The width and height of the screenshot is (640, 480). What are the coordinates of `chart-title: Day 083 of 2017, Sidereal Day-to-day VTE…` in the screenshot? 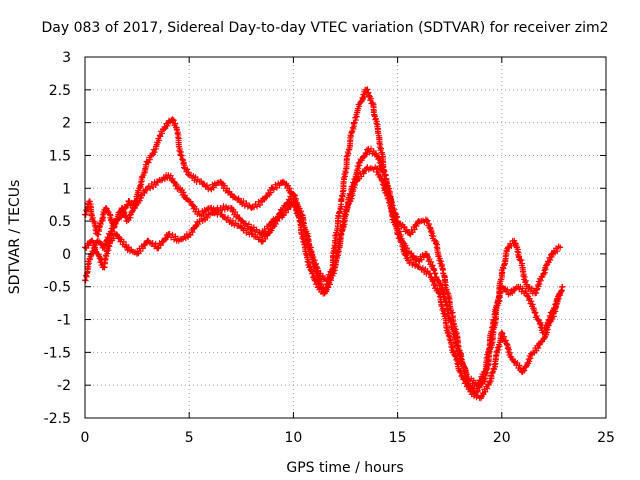 It's located at (325, 28).